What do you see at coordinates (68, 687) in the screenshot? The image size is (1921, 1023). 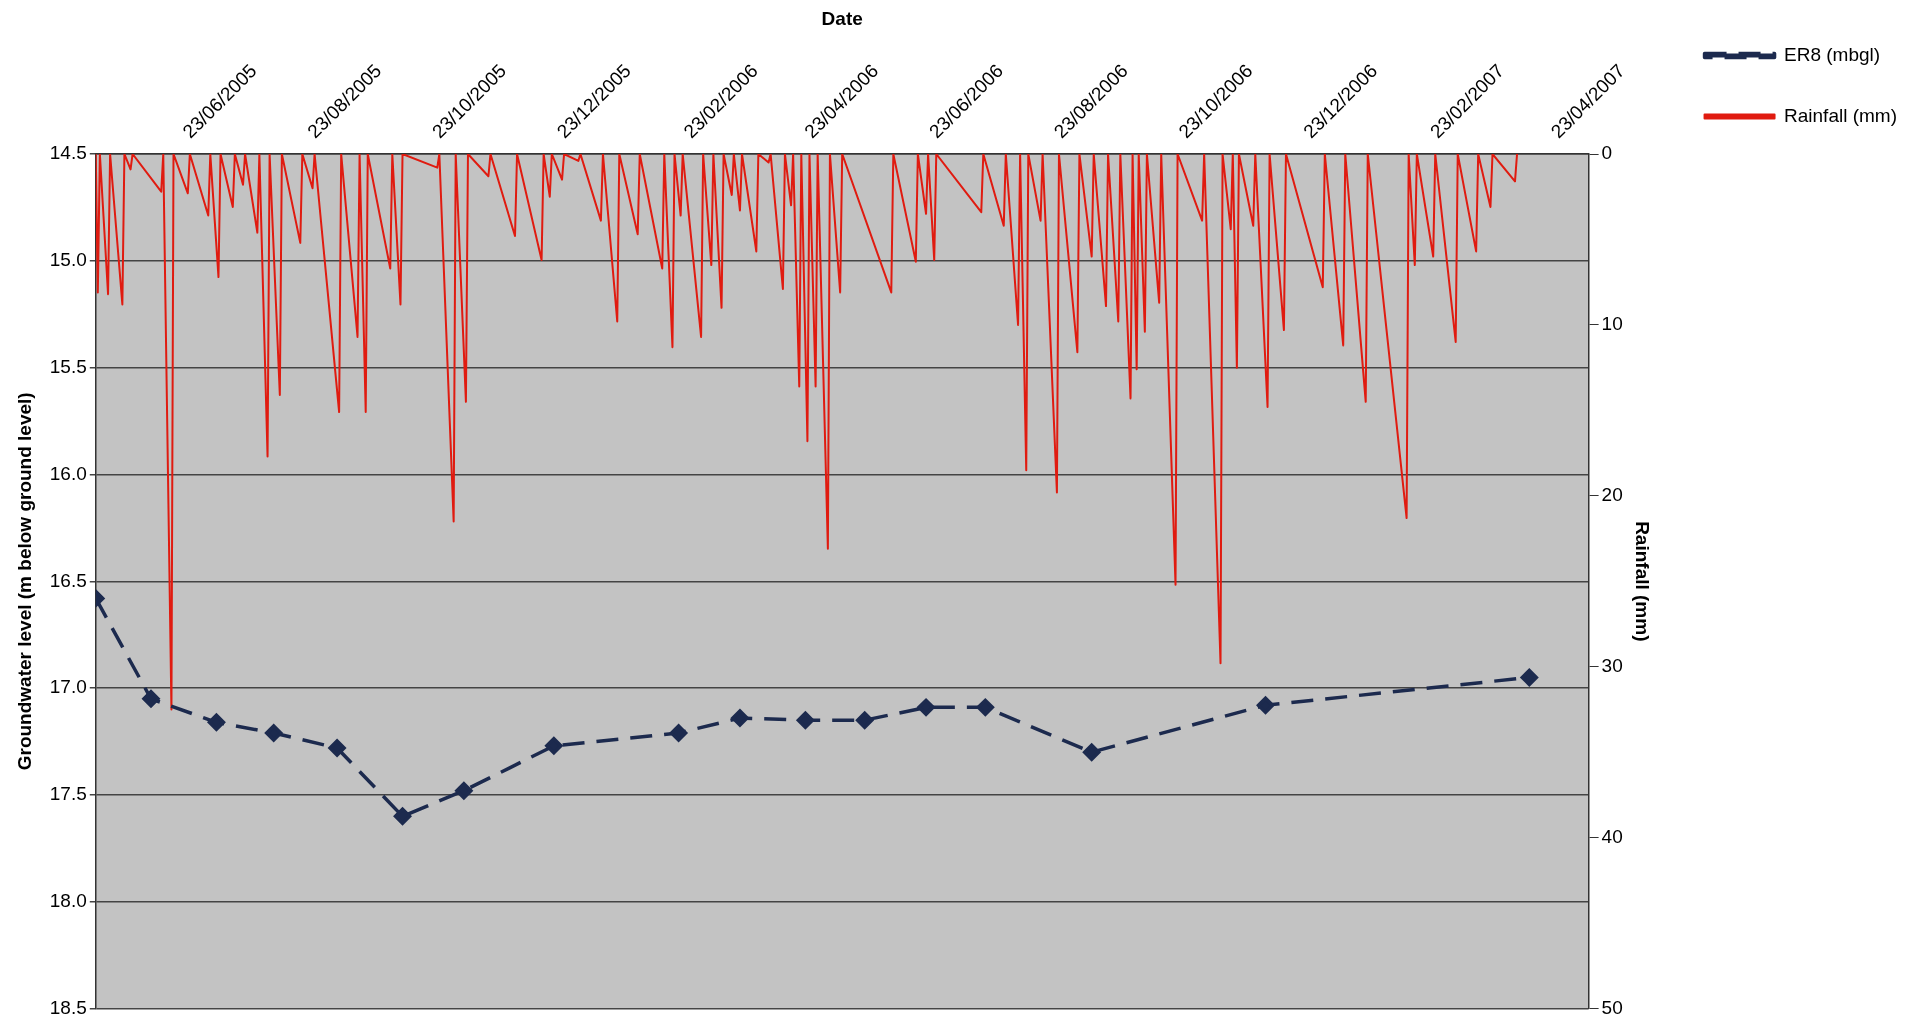 I see `y-tick-label: 17.0` at bounding box center [68, 687].